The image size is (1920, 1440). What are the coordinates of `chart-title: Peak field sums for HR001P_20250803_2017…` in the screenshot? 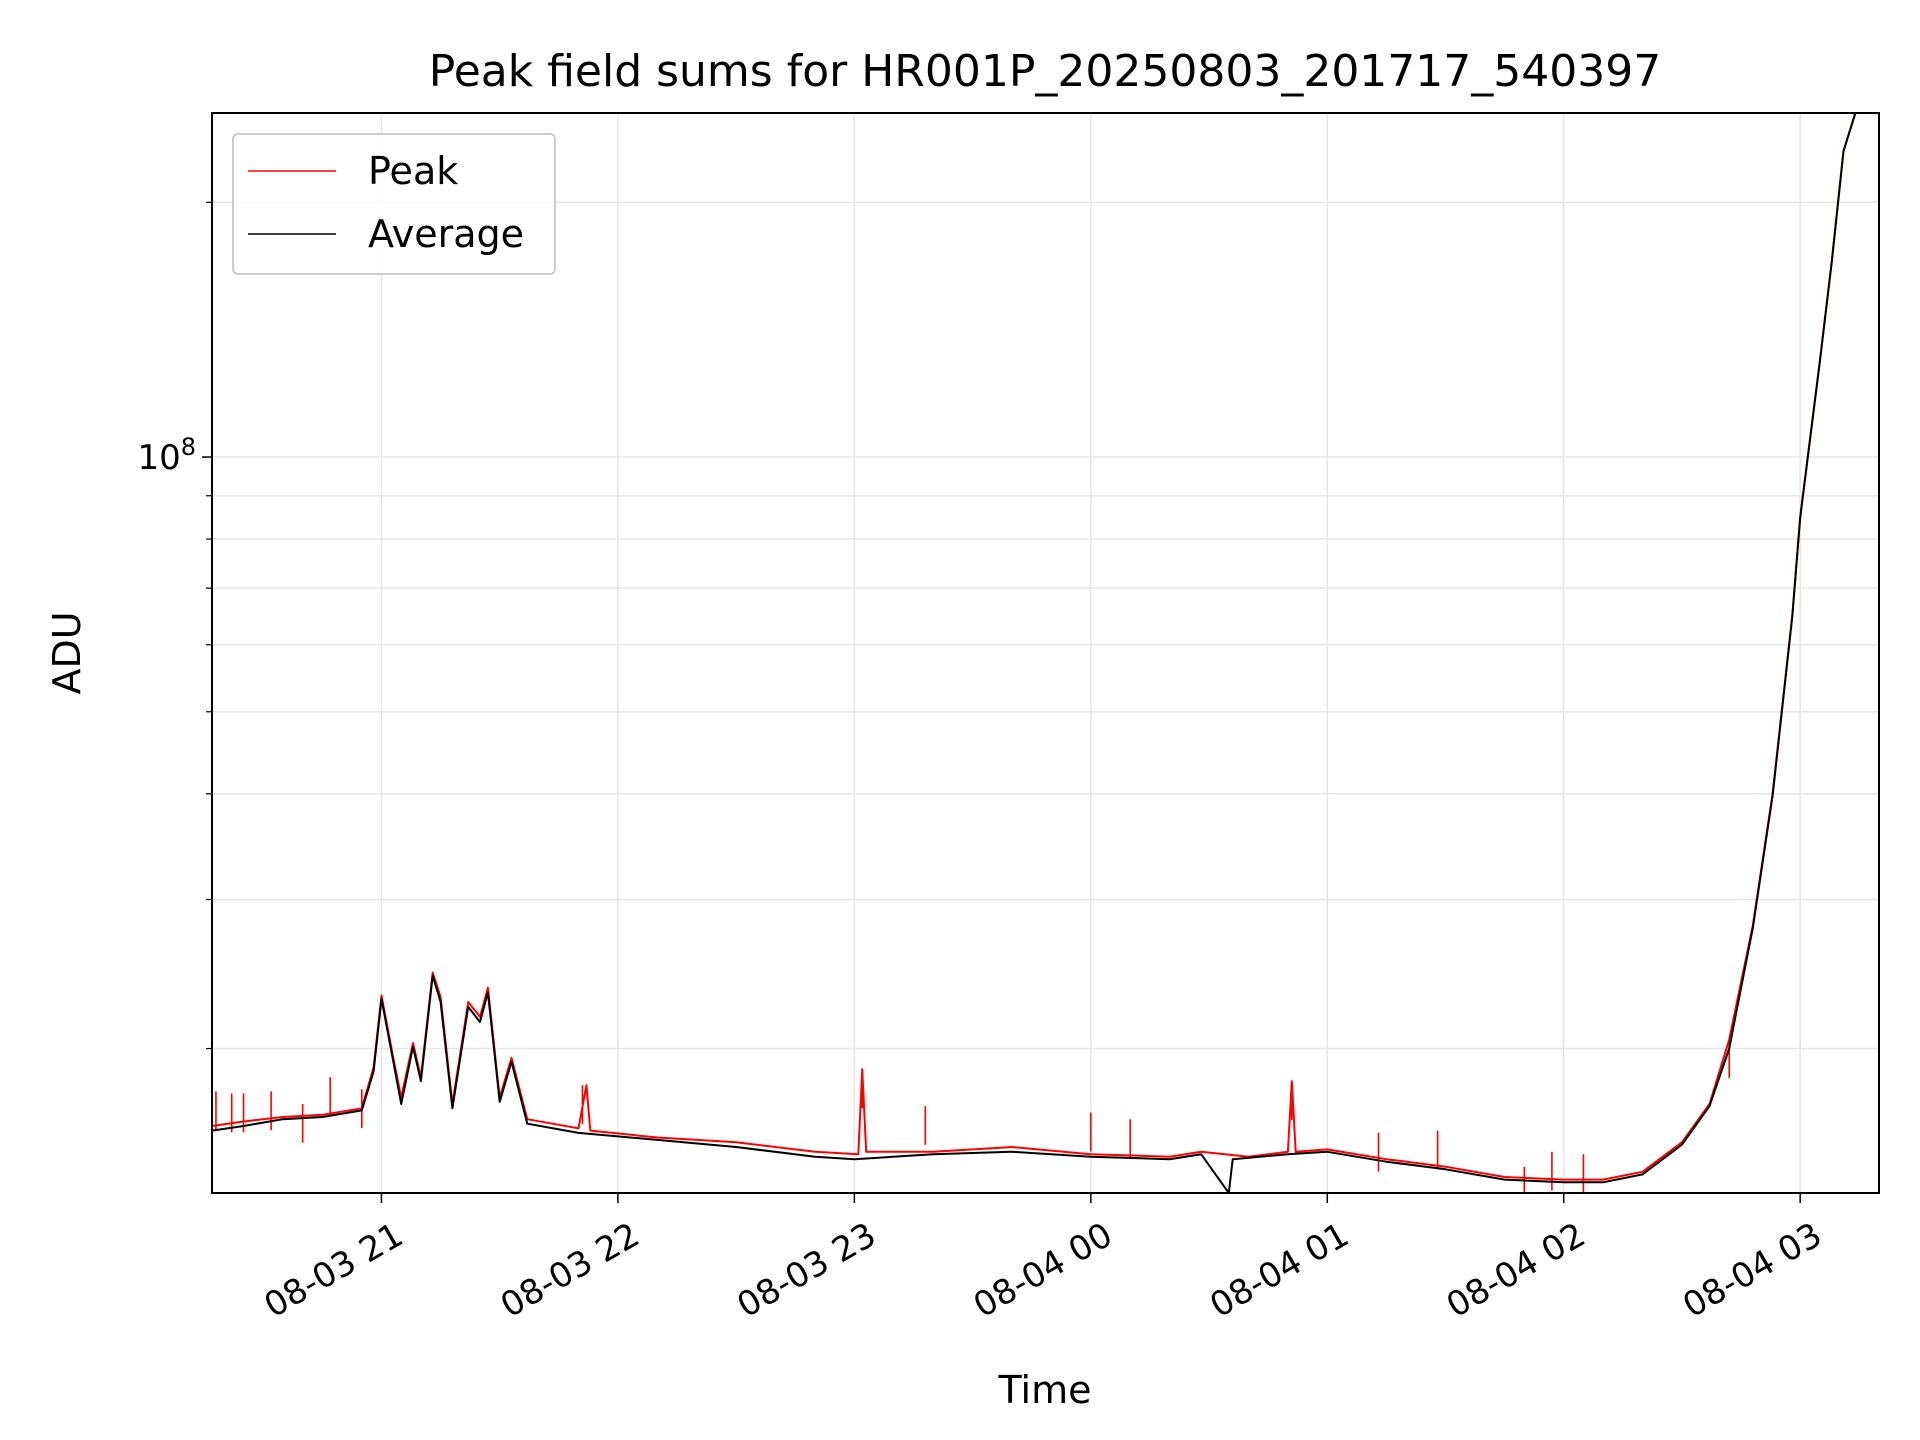 It's located at (1045, 71).